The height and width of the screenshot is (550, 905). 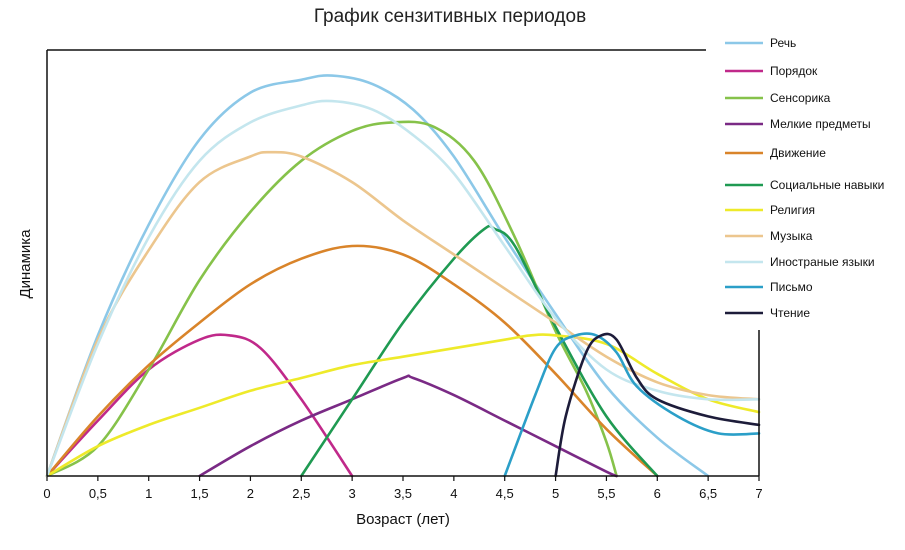 I want to click on y-axis-label: Динамика, so click(x=25, y=264).